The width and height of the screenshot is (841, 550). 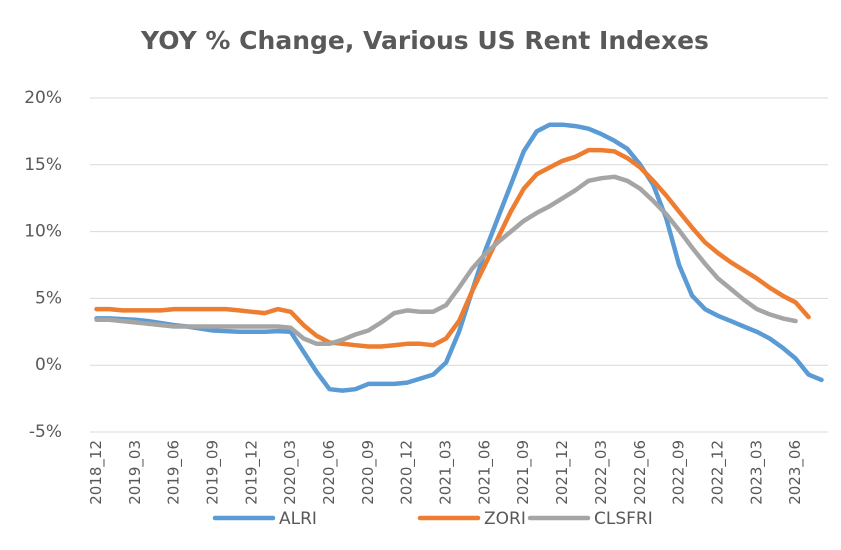 I want to click on x-tick-label: 2019_09, so click(x=213, y=472).